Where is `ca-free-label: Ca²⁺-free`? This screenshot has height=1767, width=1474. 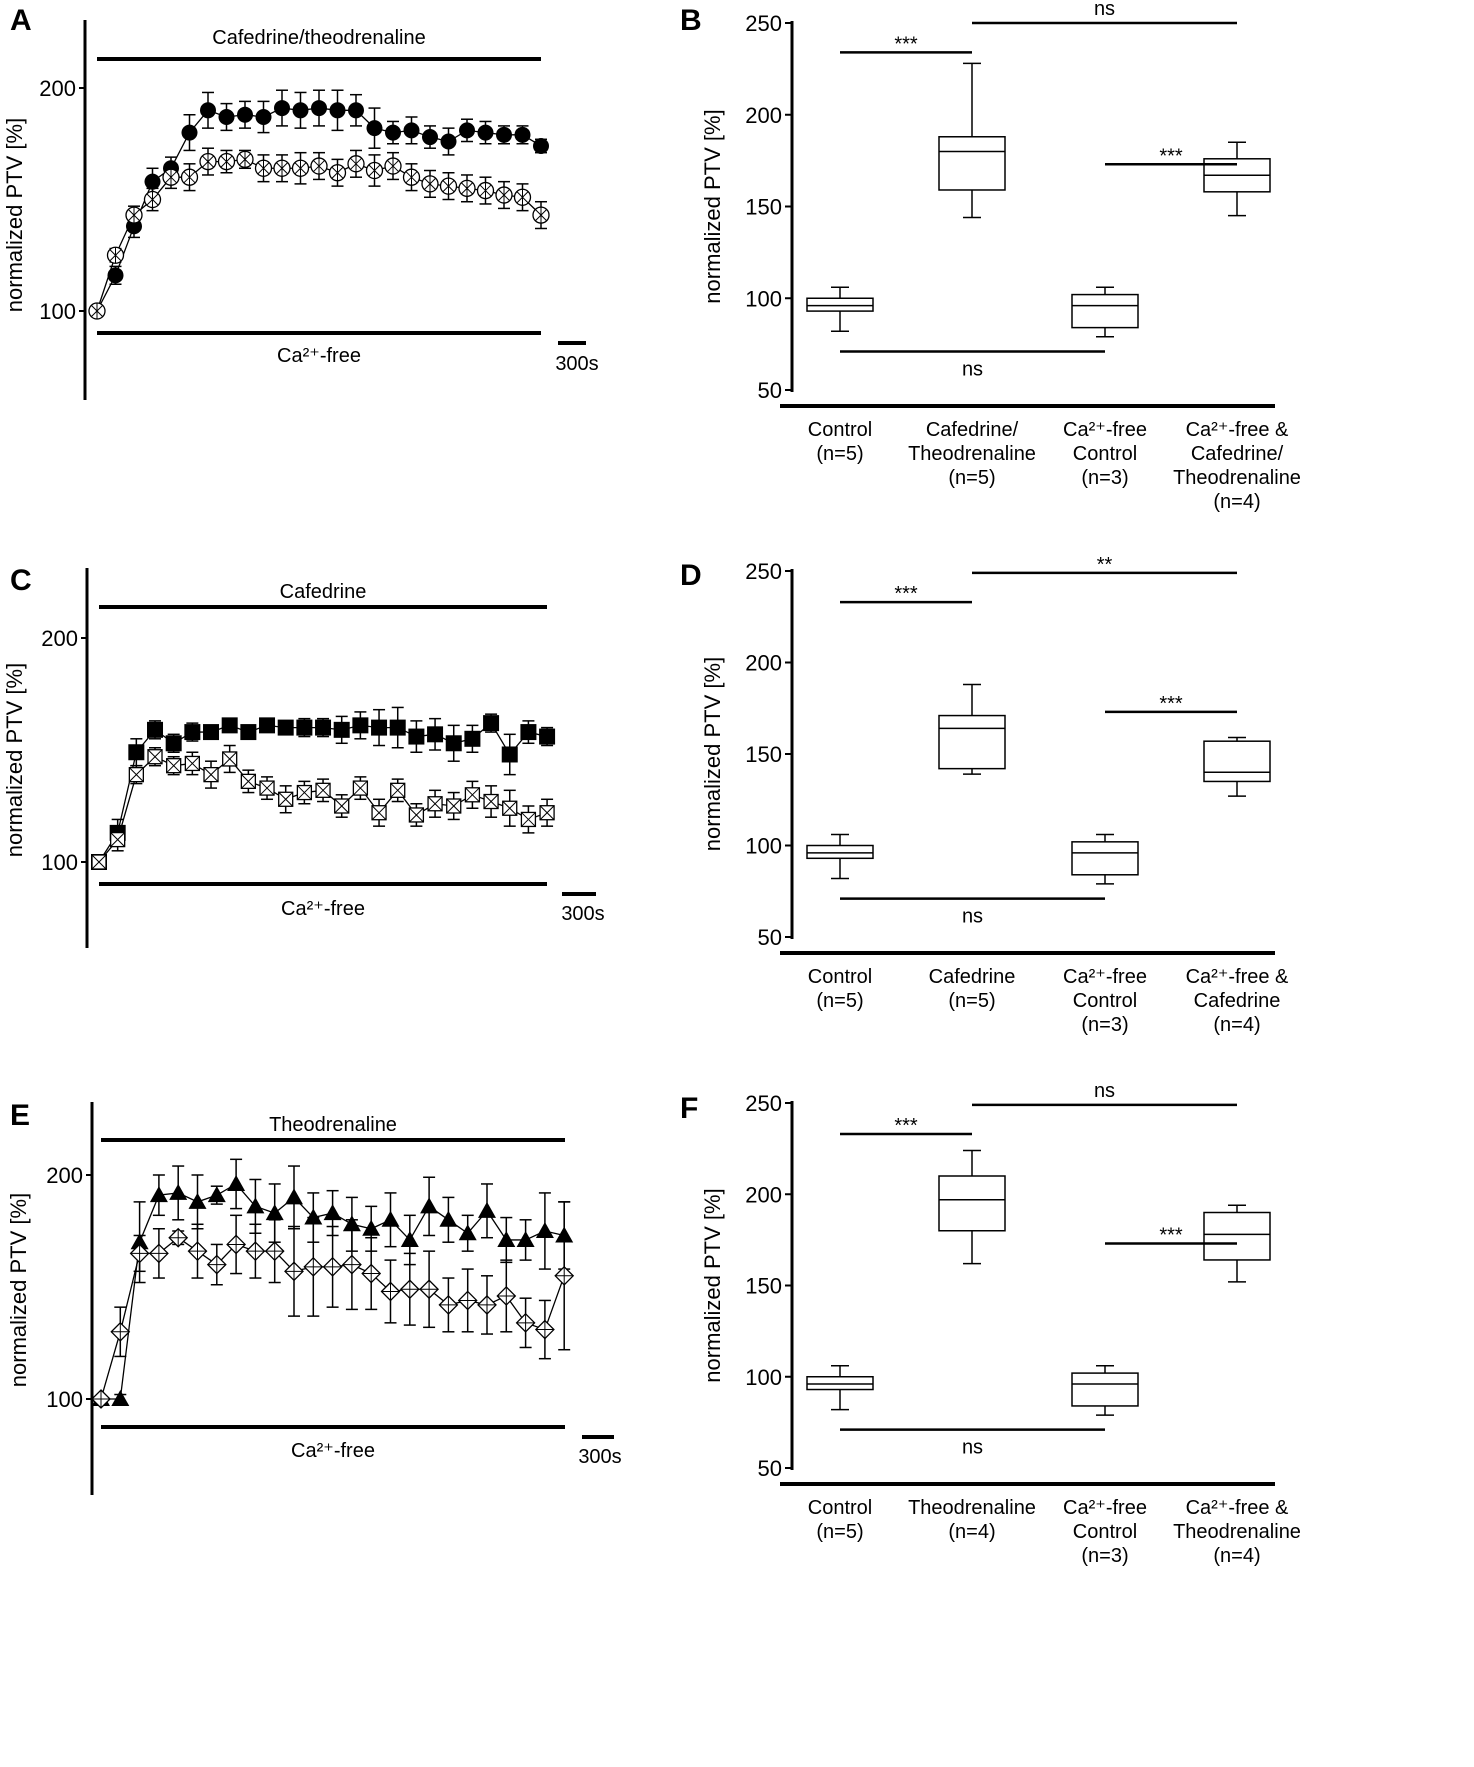
ca-free-label: Ca²⁺-free is located at coordinates (333, 1451).